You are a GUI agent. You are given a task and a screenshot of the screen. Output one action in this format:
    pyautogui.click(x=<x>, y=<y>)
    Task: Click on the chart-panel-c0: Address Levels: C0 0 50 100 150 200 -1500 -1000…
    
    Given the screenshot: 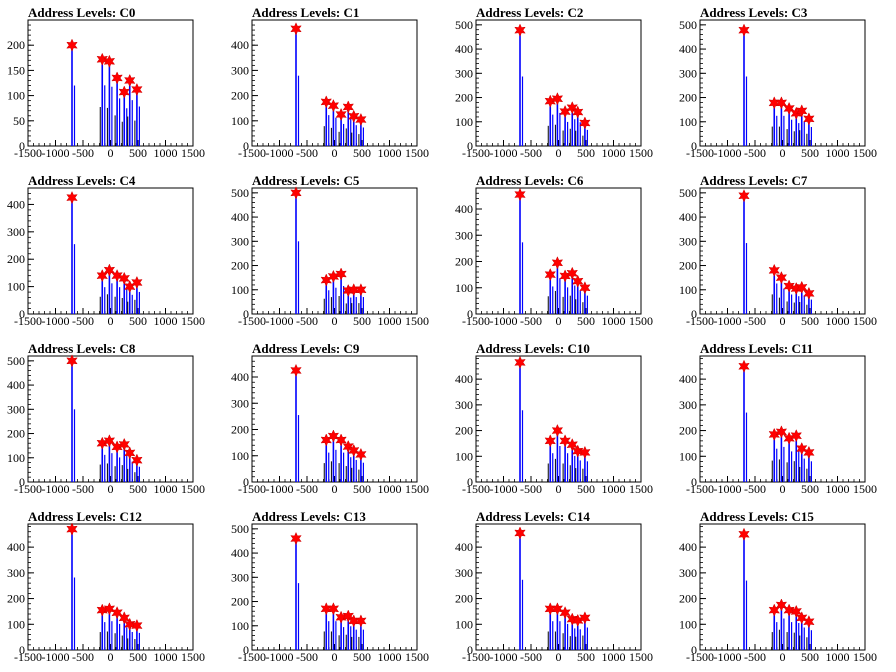 What is the action you would take?
    pyautogui.click(x=112, y=84)
    